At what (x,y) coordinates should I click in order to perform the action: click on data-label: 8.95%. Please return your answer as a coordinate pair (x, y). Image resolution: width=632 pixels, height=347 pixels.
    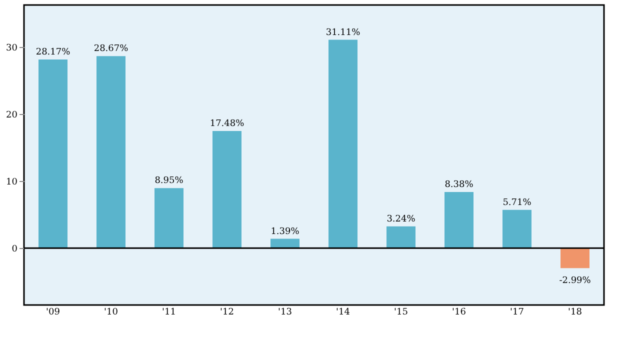
    Looking at the image, I should click on (169, 181).